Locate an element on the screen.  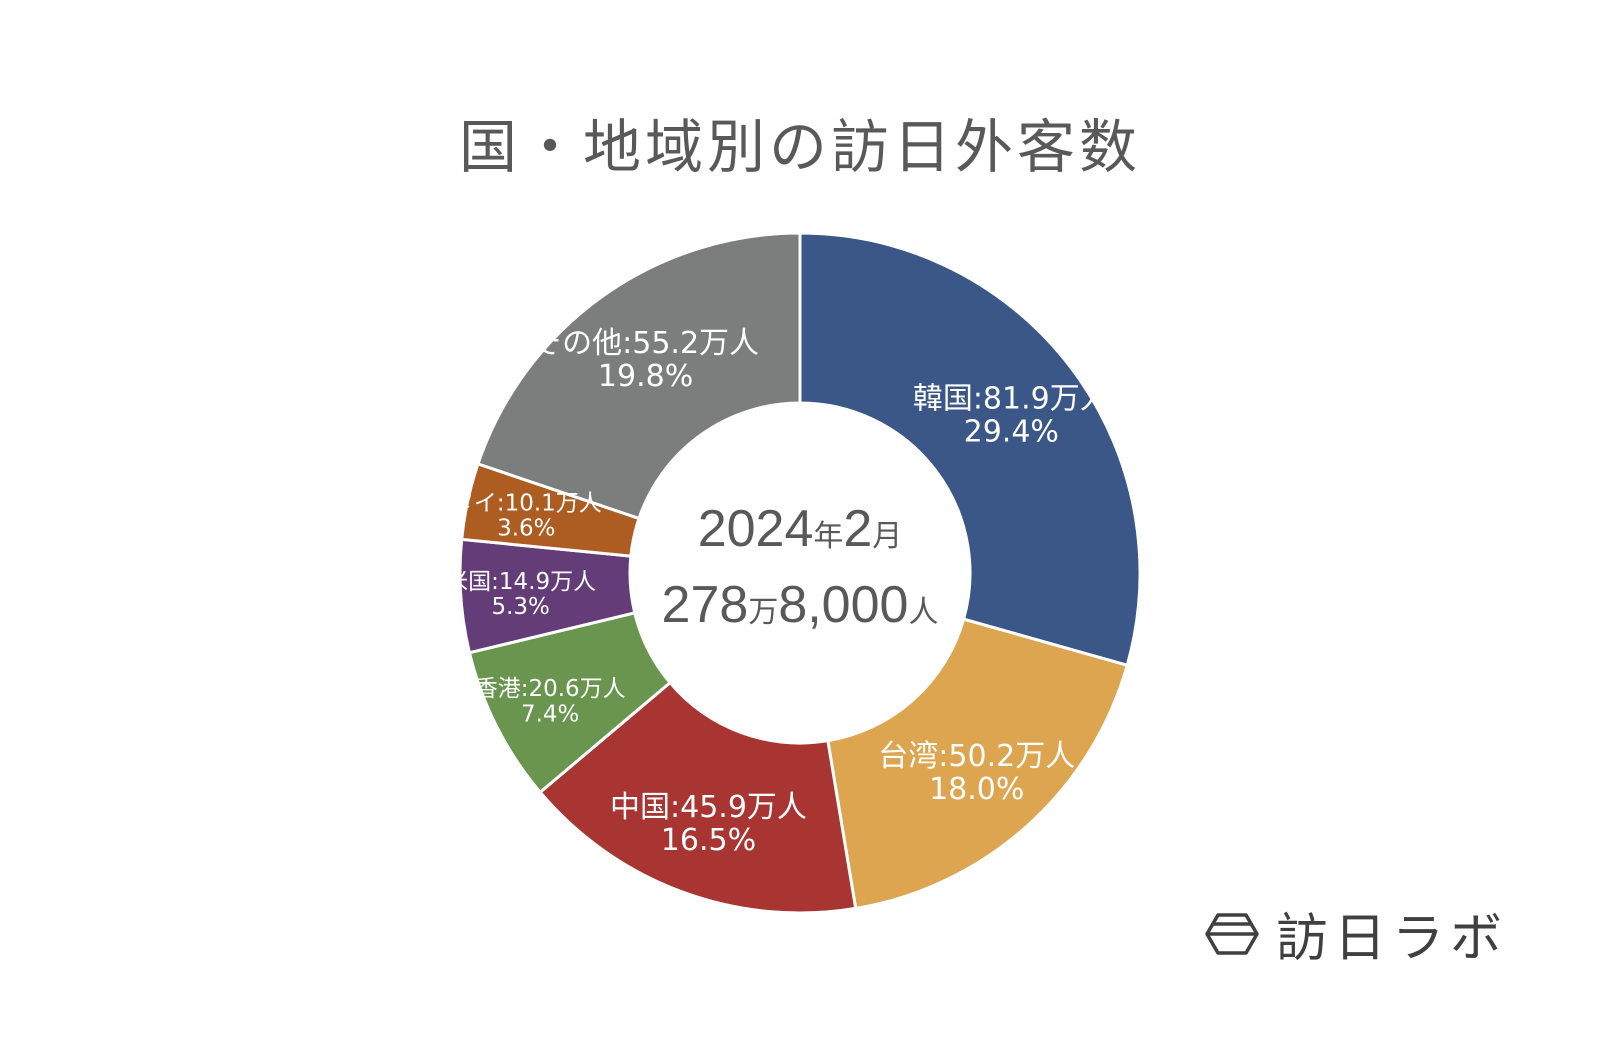
slice-label-タイ: タイ:10.1万人 3.6% is located at coordinates (526, 515).